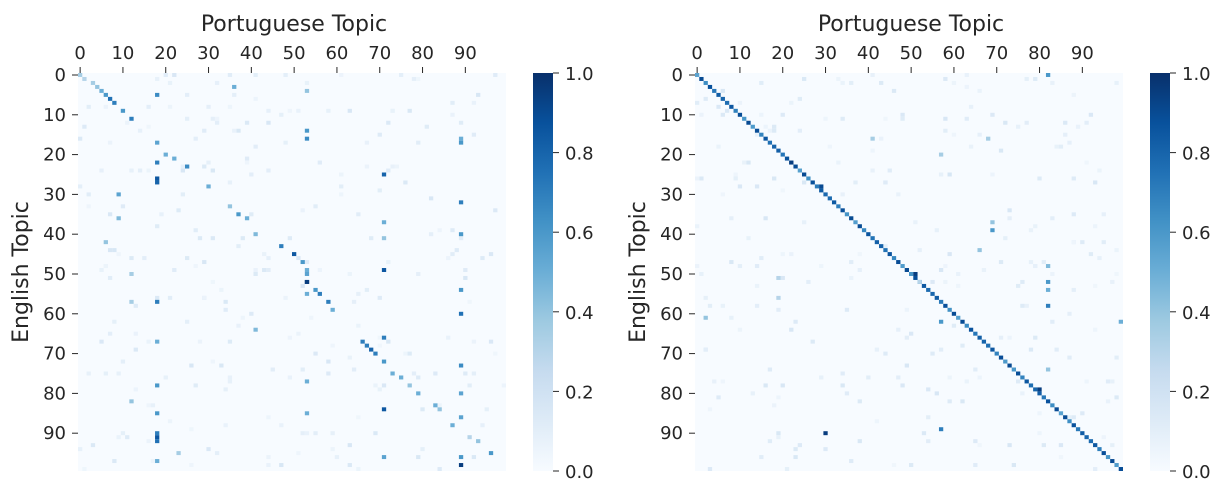 Image resolution: width=1228 pixels, height=489 pixels. What do you see at coordinates (1160, 272) in the screenshot?
I see `colorbar-gradient` at bounding box center [1160, 272].